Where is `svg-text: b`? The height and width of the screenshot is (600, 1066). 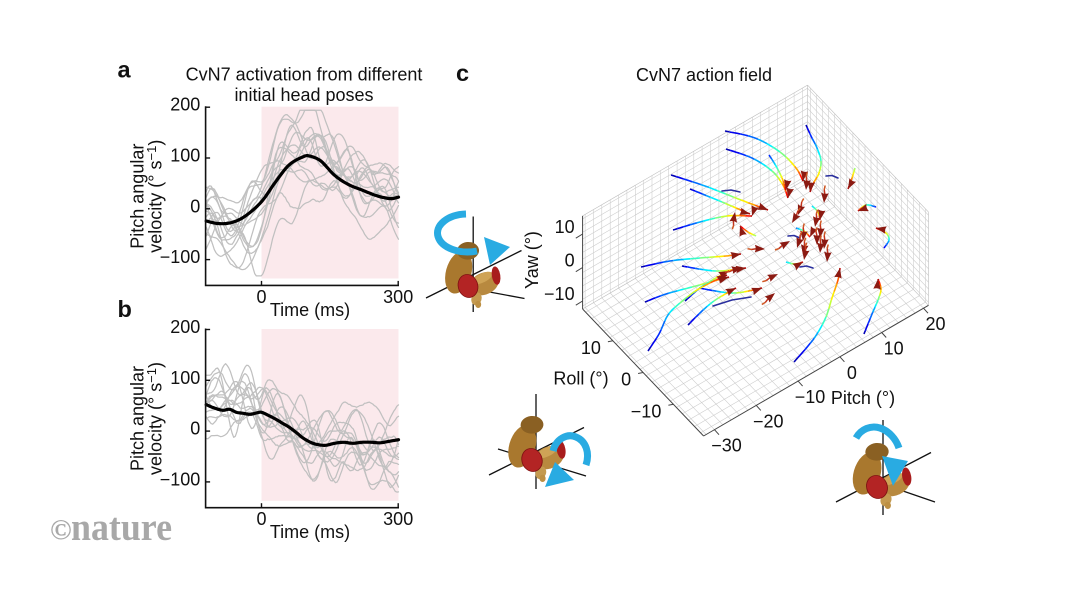 svg-text: b is located at coordinates (125, 309).